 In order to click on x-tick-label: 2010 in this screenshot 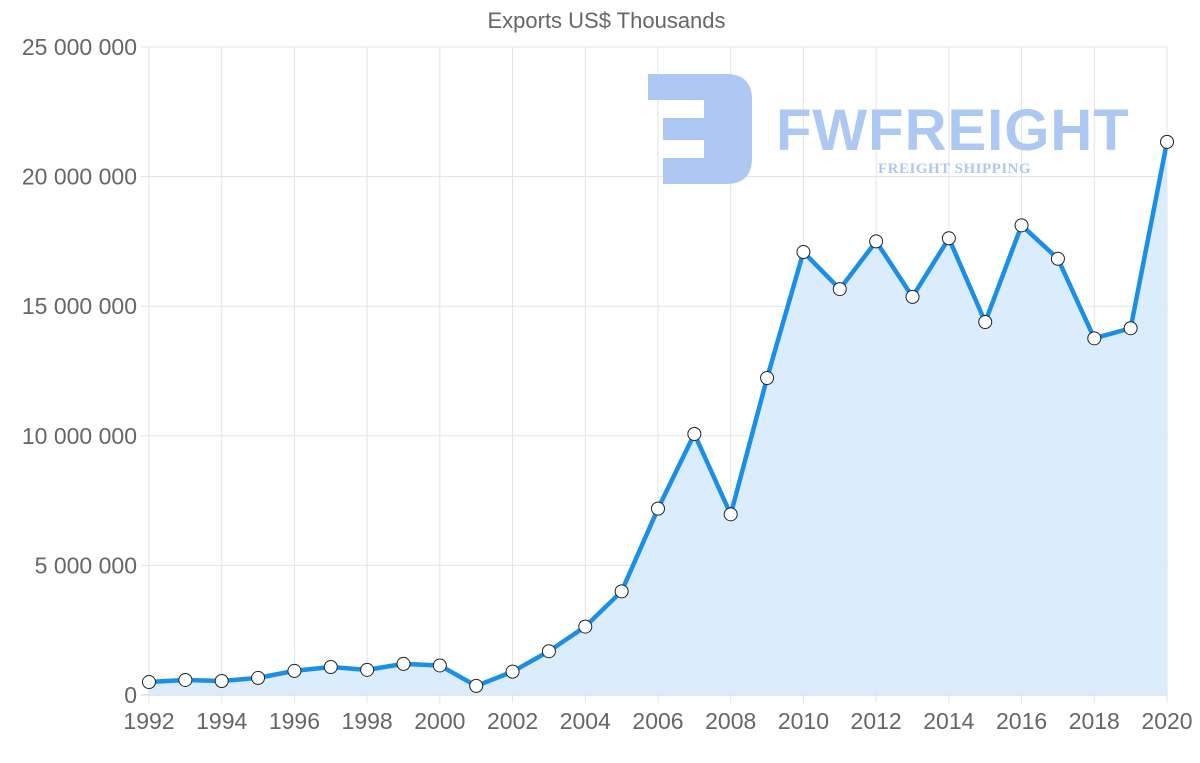, I will do `click(803, 721)`.